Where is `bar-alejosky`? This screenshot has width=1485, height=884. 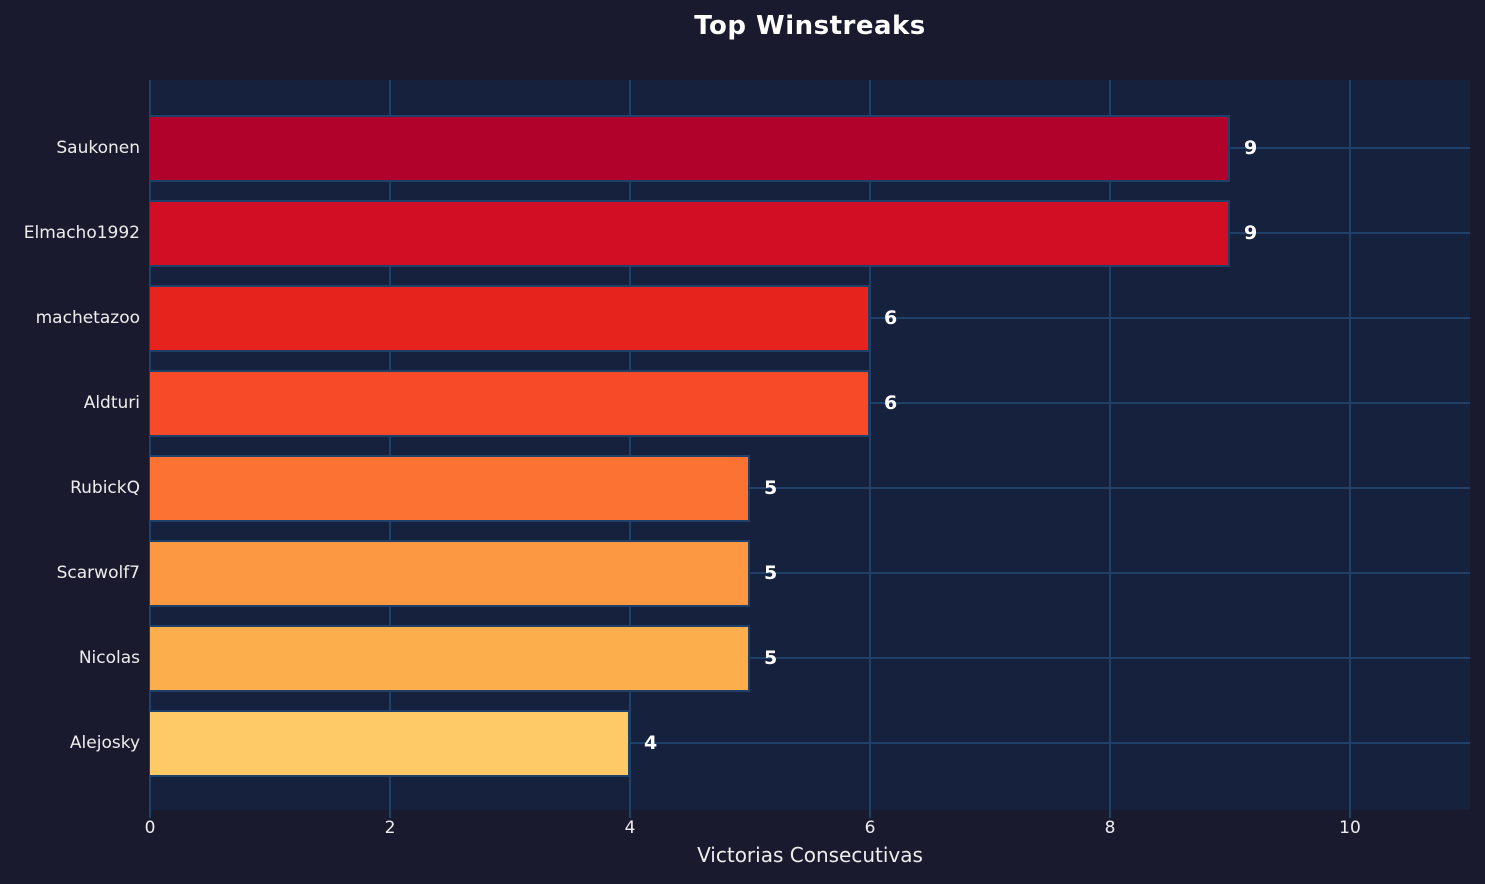 bar-alejosky is located at coordinates (390, 743).